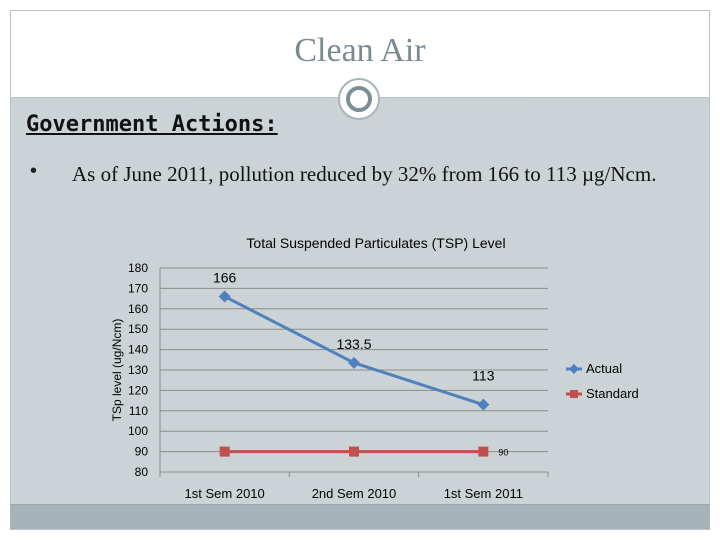  Describe the element at coordinates (612, 393) in the screenshot. I see `legend-label-standard: Standard` at that location.